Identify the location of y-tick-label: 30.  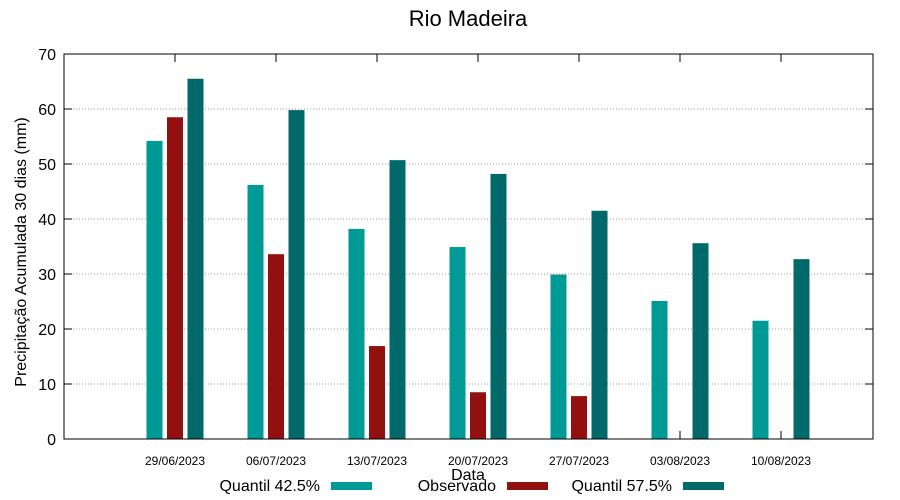
(47, 275).